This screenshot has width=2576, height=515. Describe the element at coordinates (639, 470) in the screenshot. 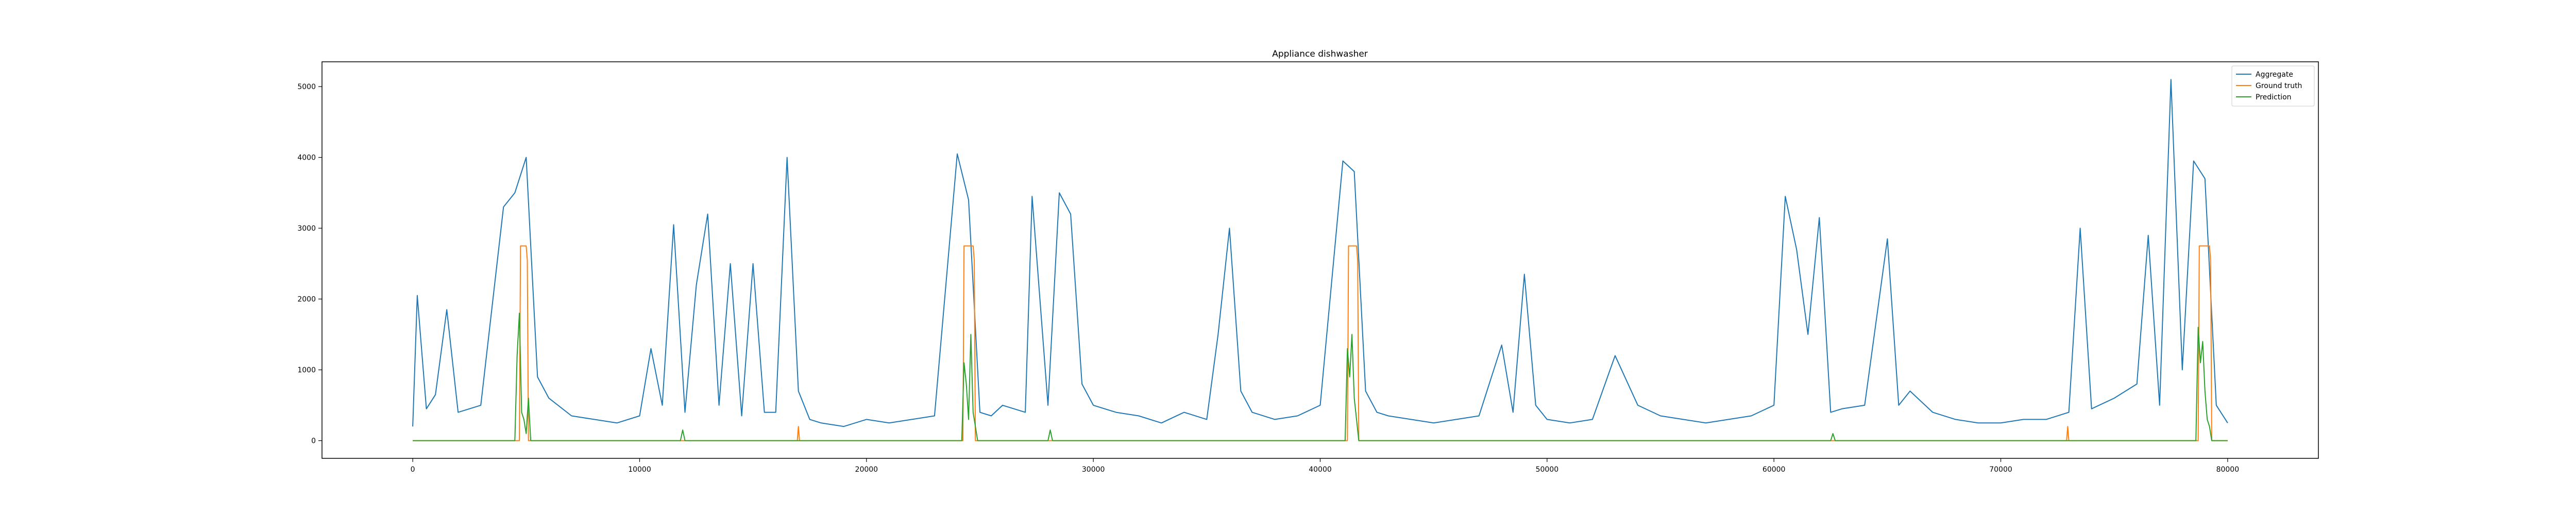

I see `x-tick-label: 10000` at that location.